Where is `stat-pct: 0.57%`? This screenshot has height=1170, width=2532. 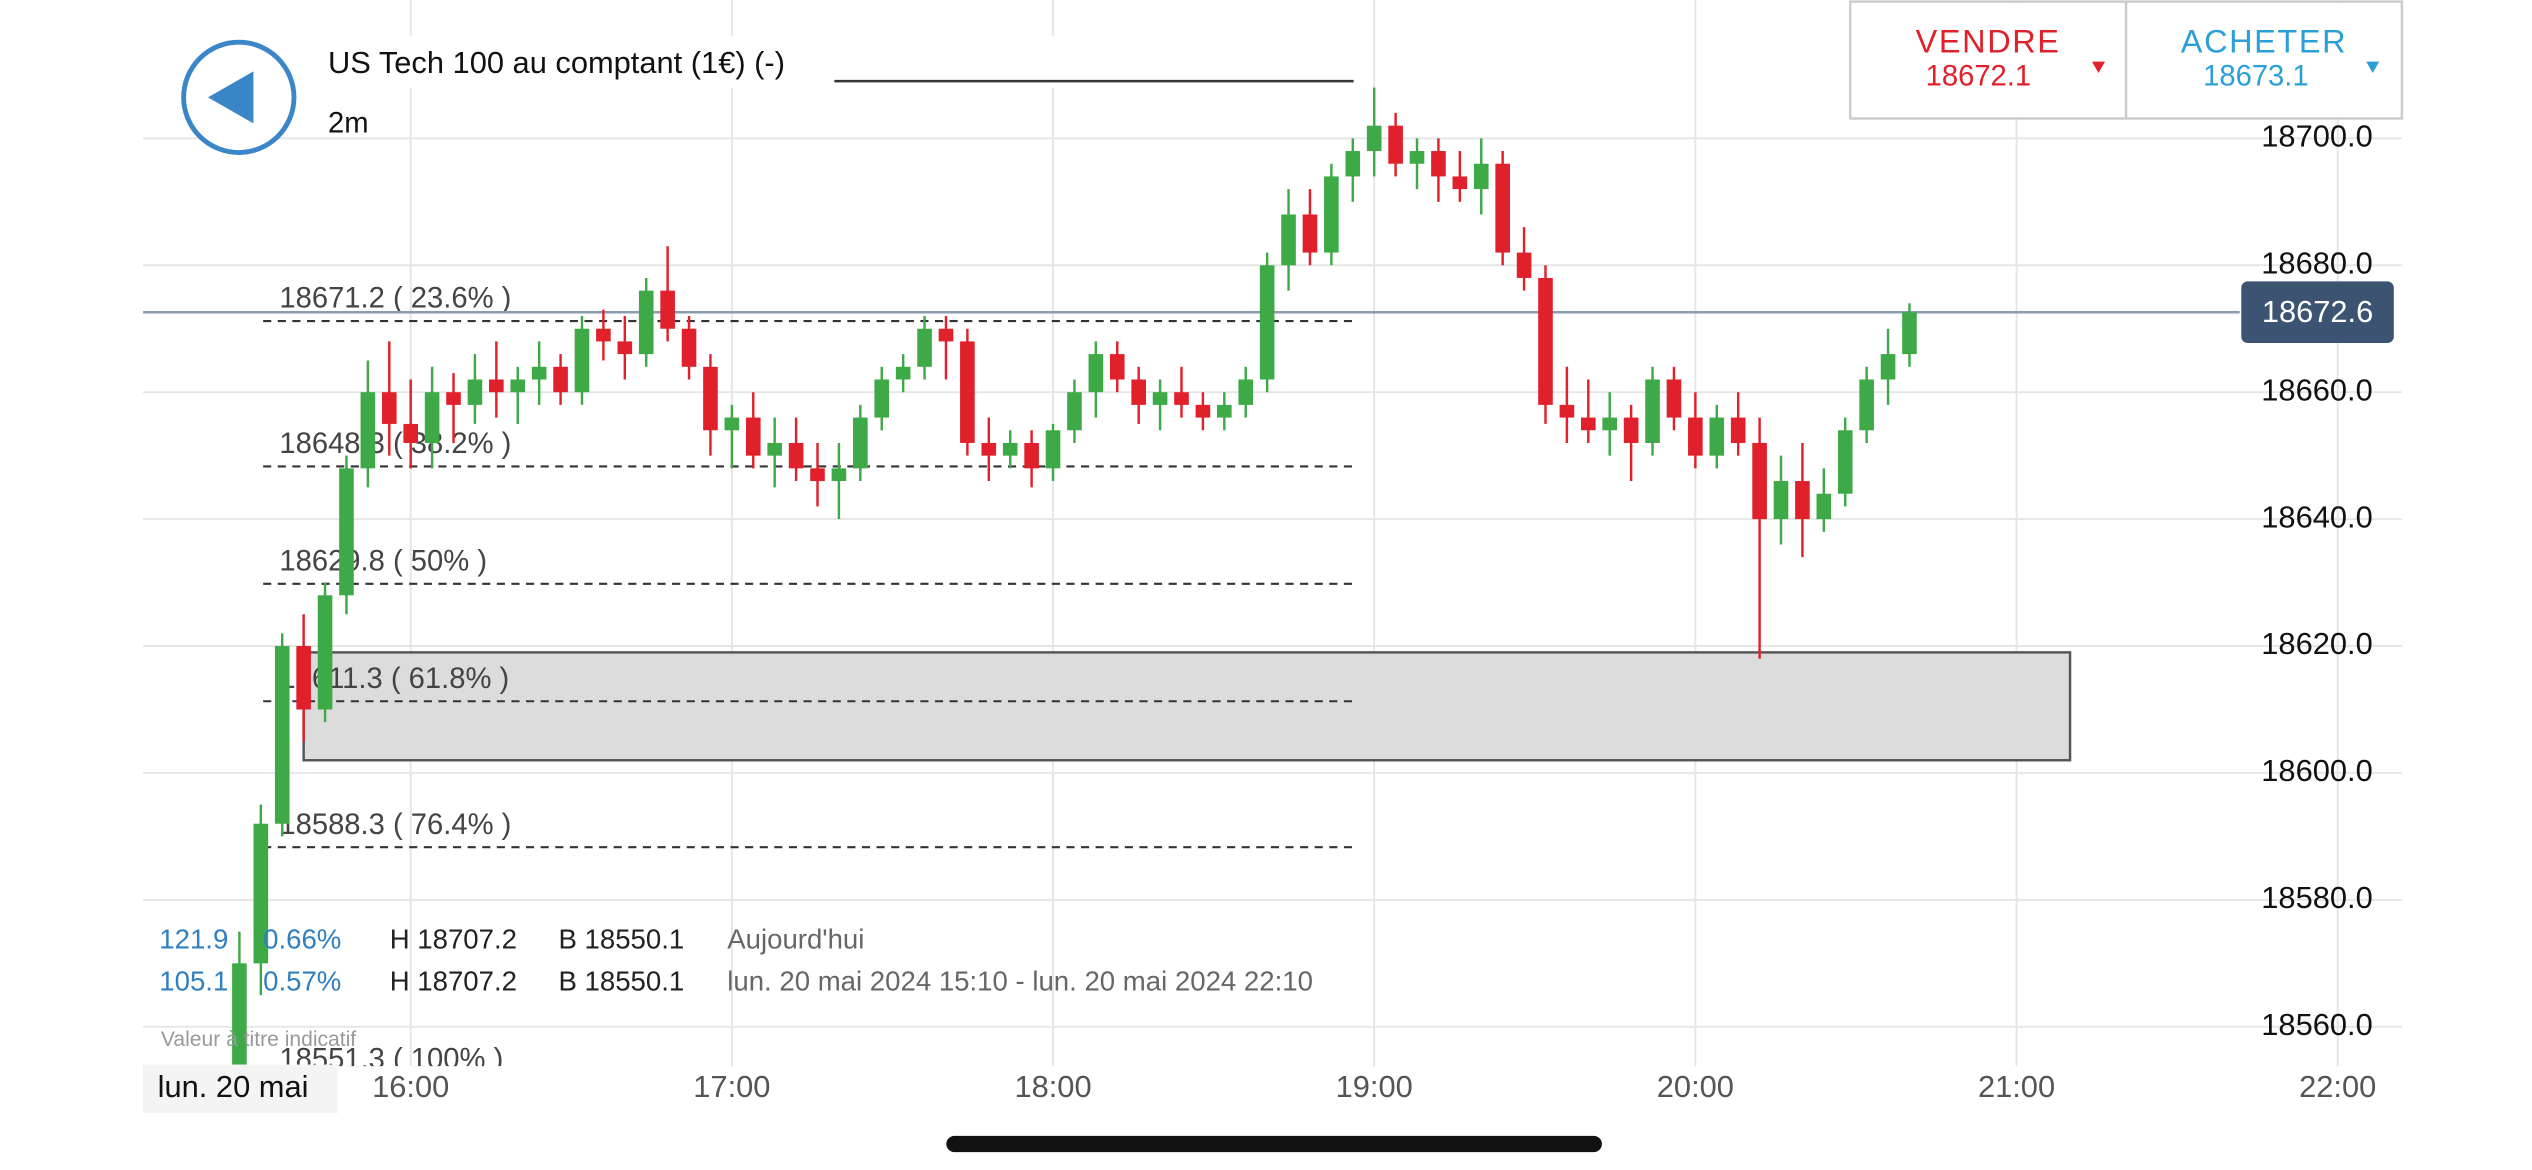 stat-pct: 0.57% is located at coordinates (302, 981).